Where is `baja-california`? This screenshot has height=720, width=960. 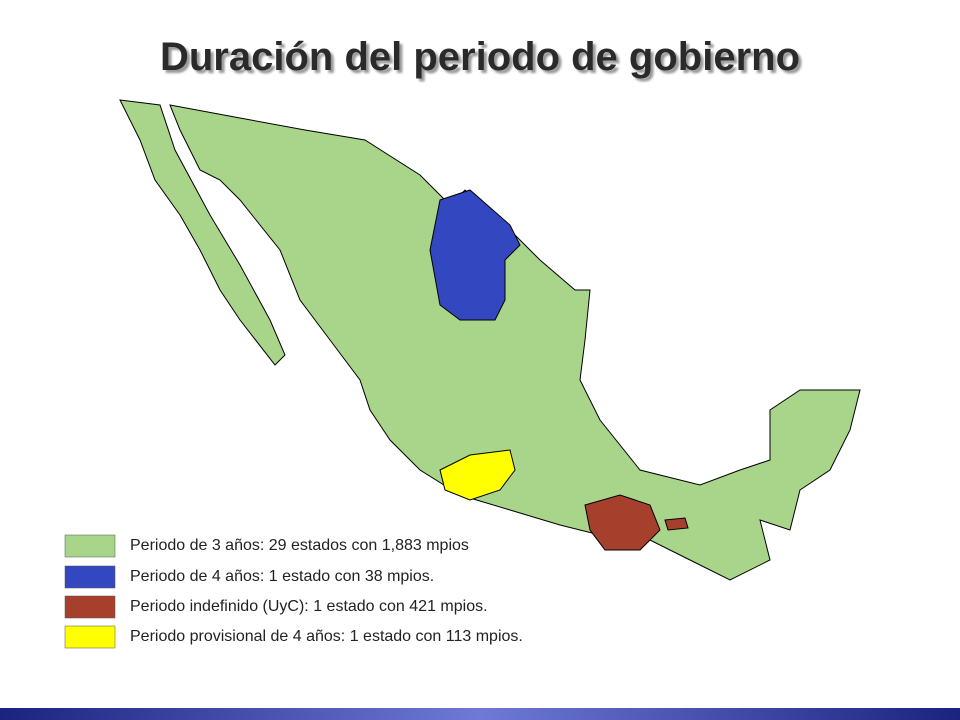 baja-california is located at coordinates (202, 232).